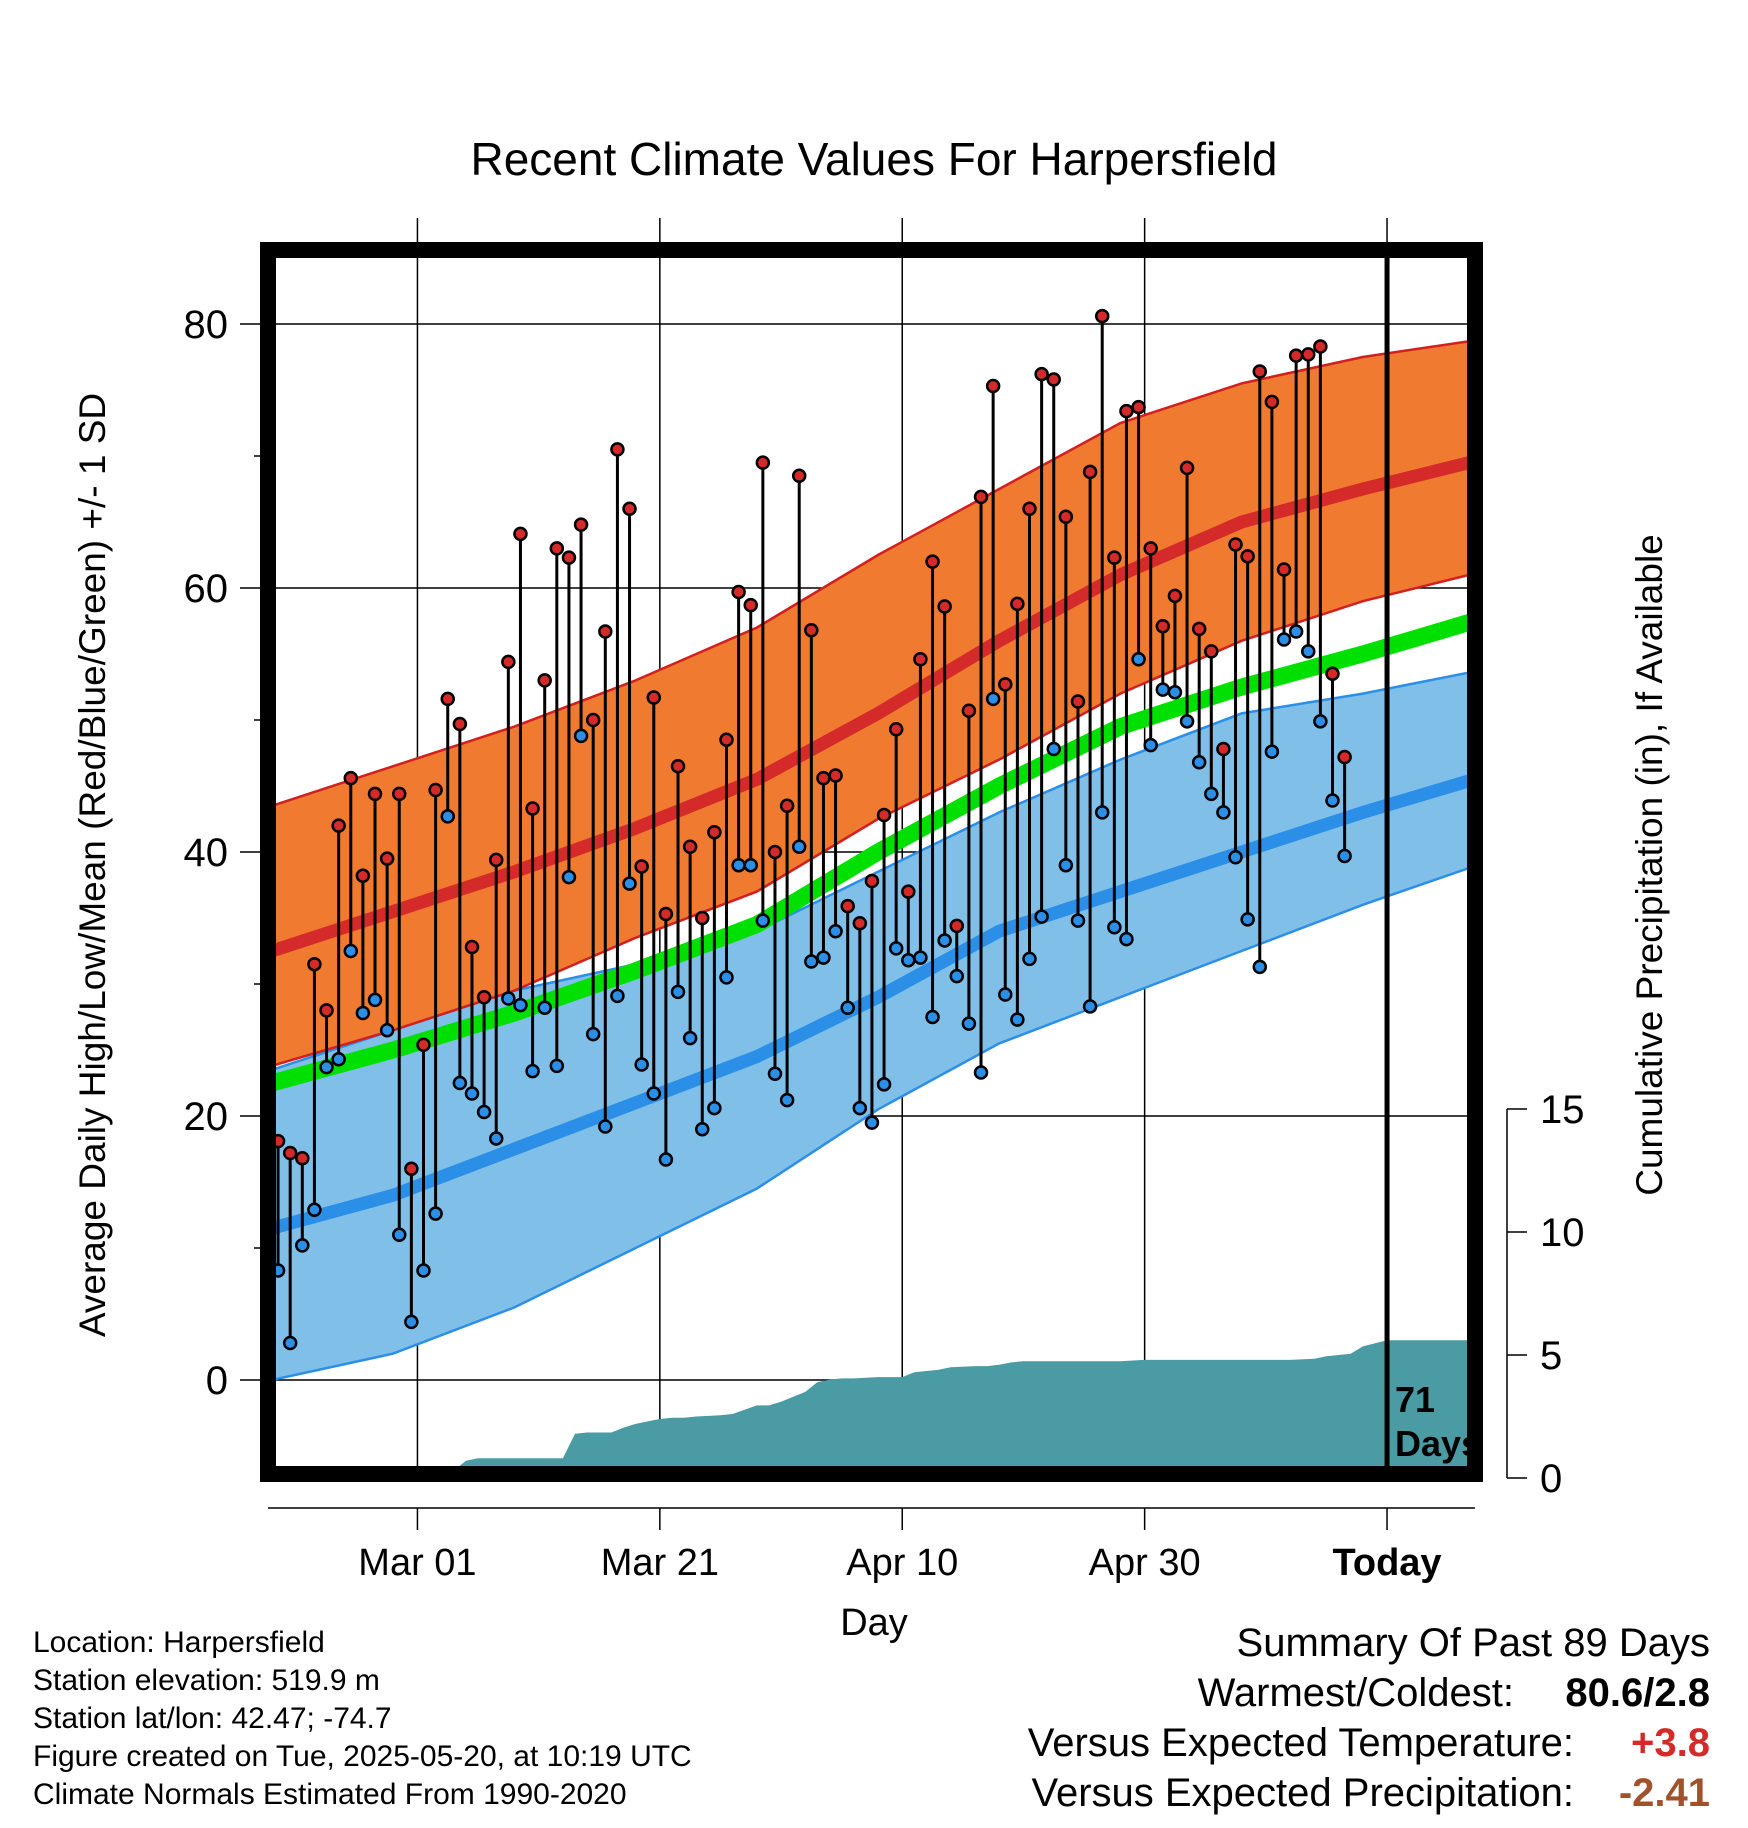 The image size is (1748, 1828). What do you see at coordinates (1551, 1356) in the screenshot?
I see `y2-tick-label: 5` at bounding box center [1551, 1356].